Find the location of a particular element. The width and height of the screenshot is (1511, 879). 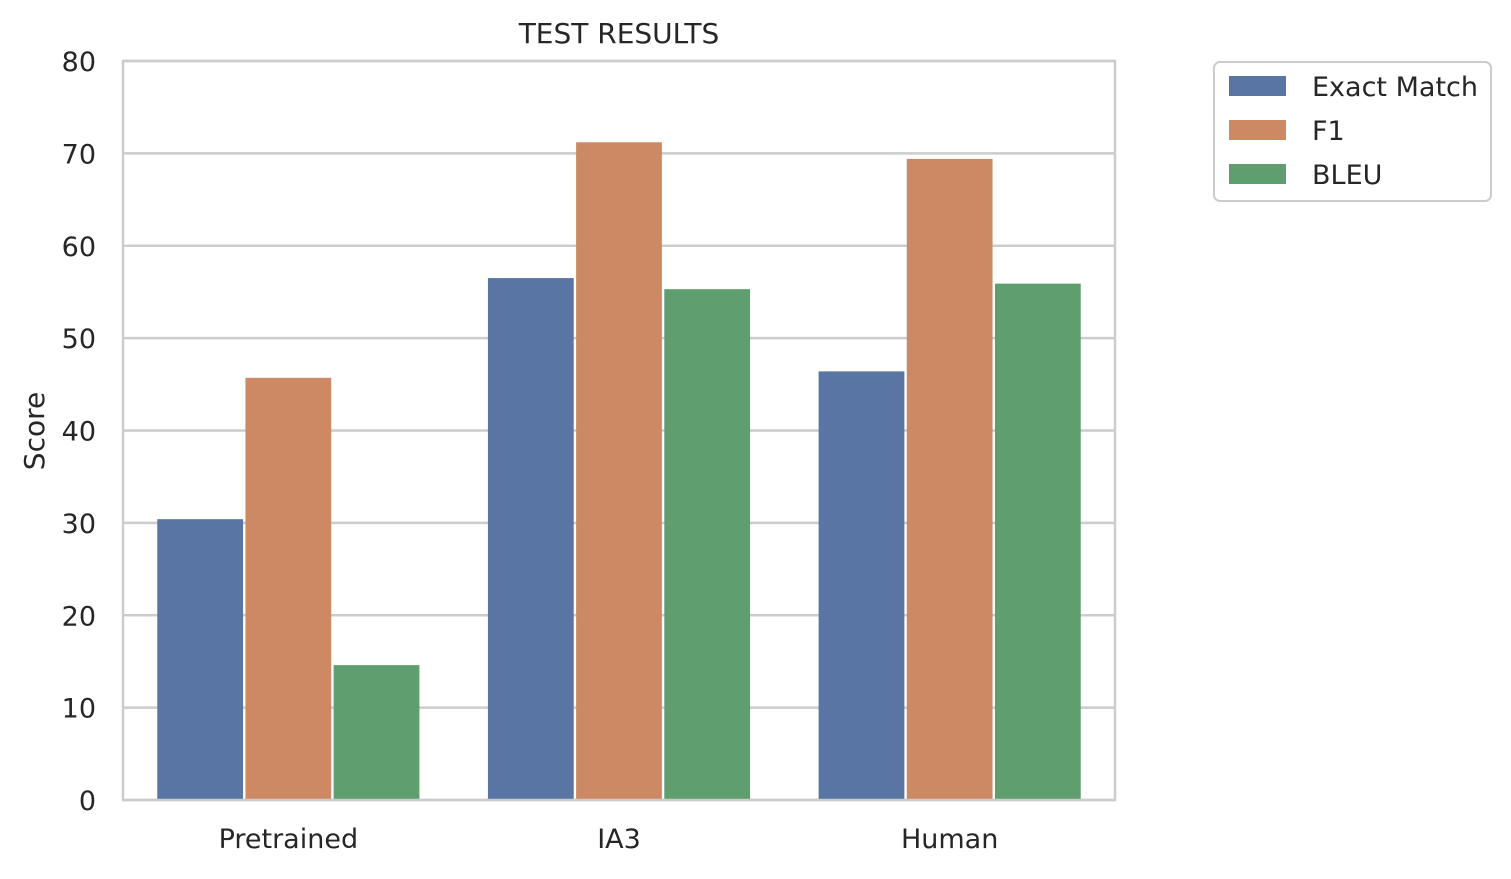

y-tick-label: 30 is located at coordinates (79, 524).